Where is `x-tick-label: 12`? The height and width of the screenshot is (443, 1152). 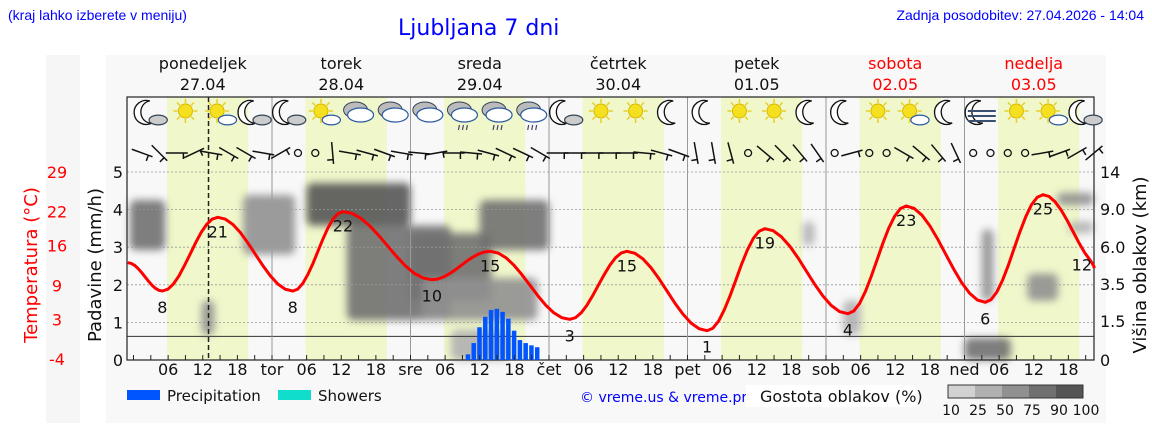 x-tick-label: 12 is located at coordinates (757, 369).